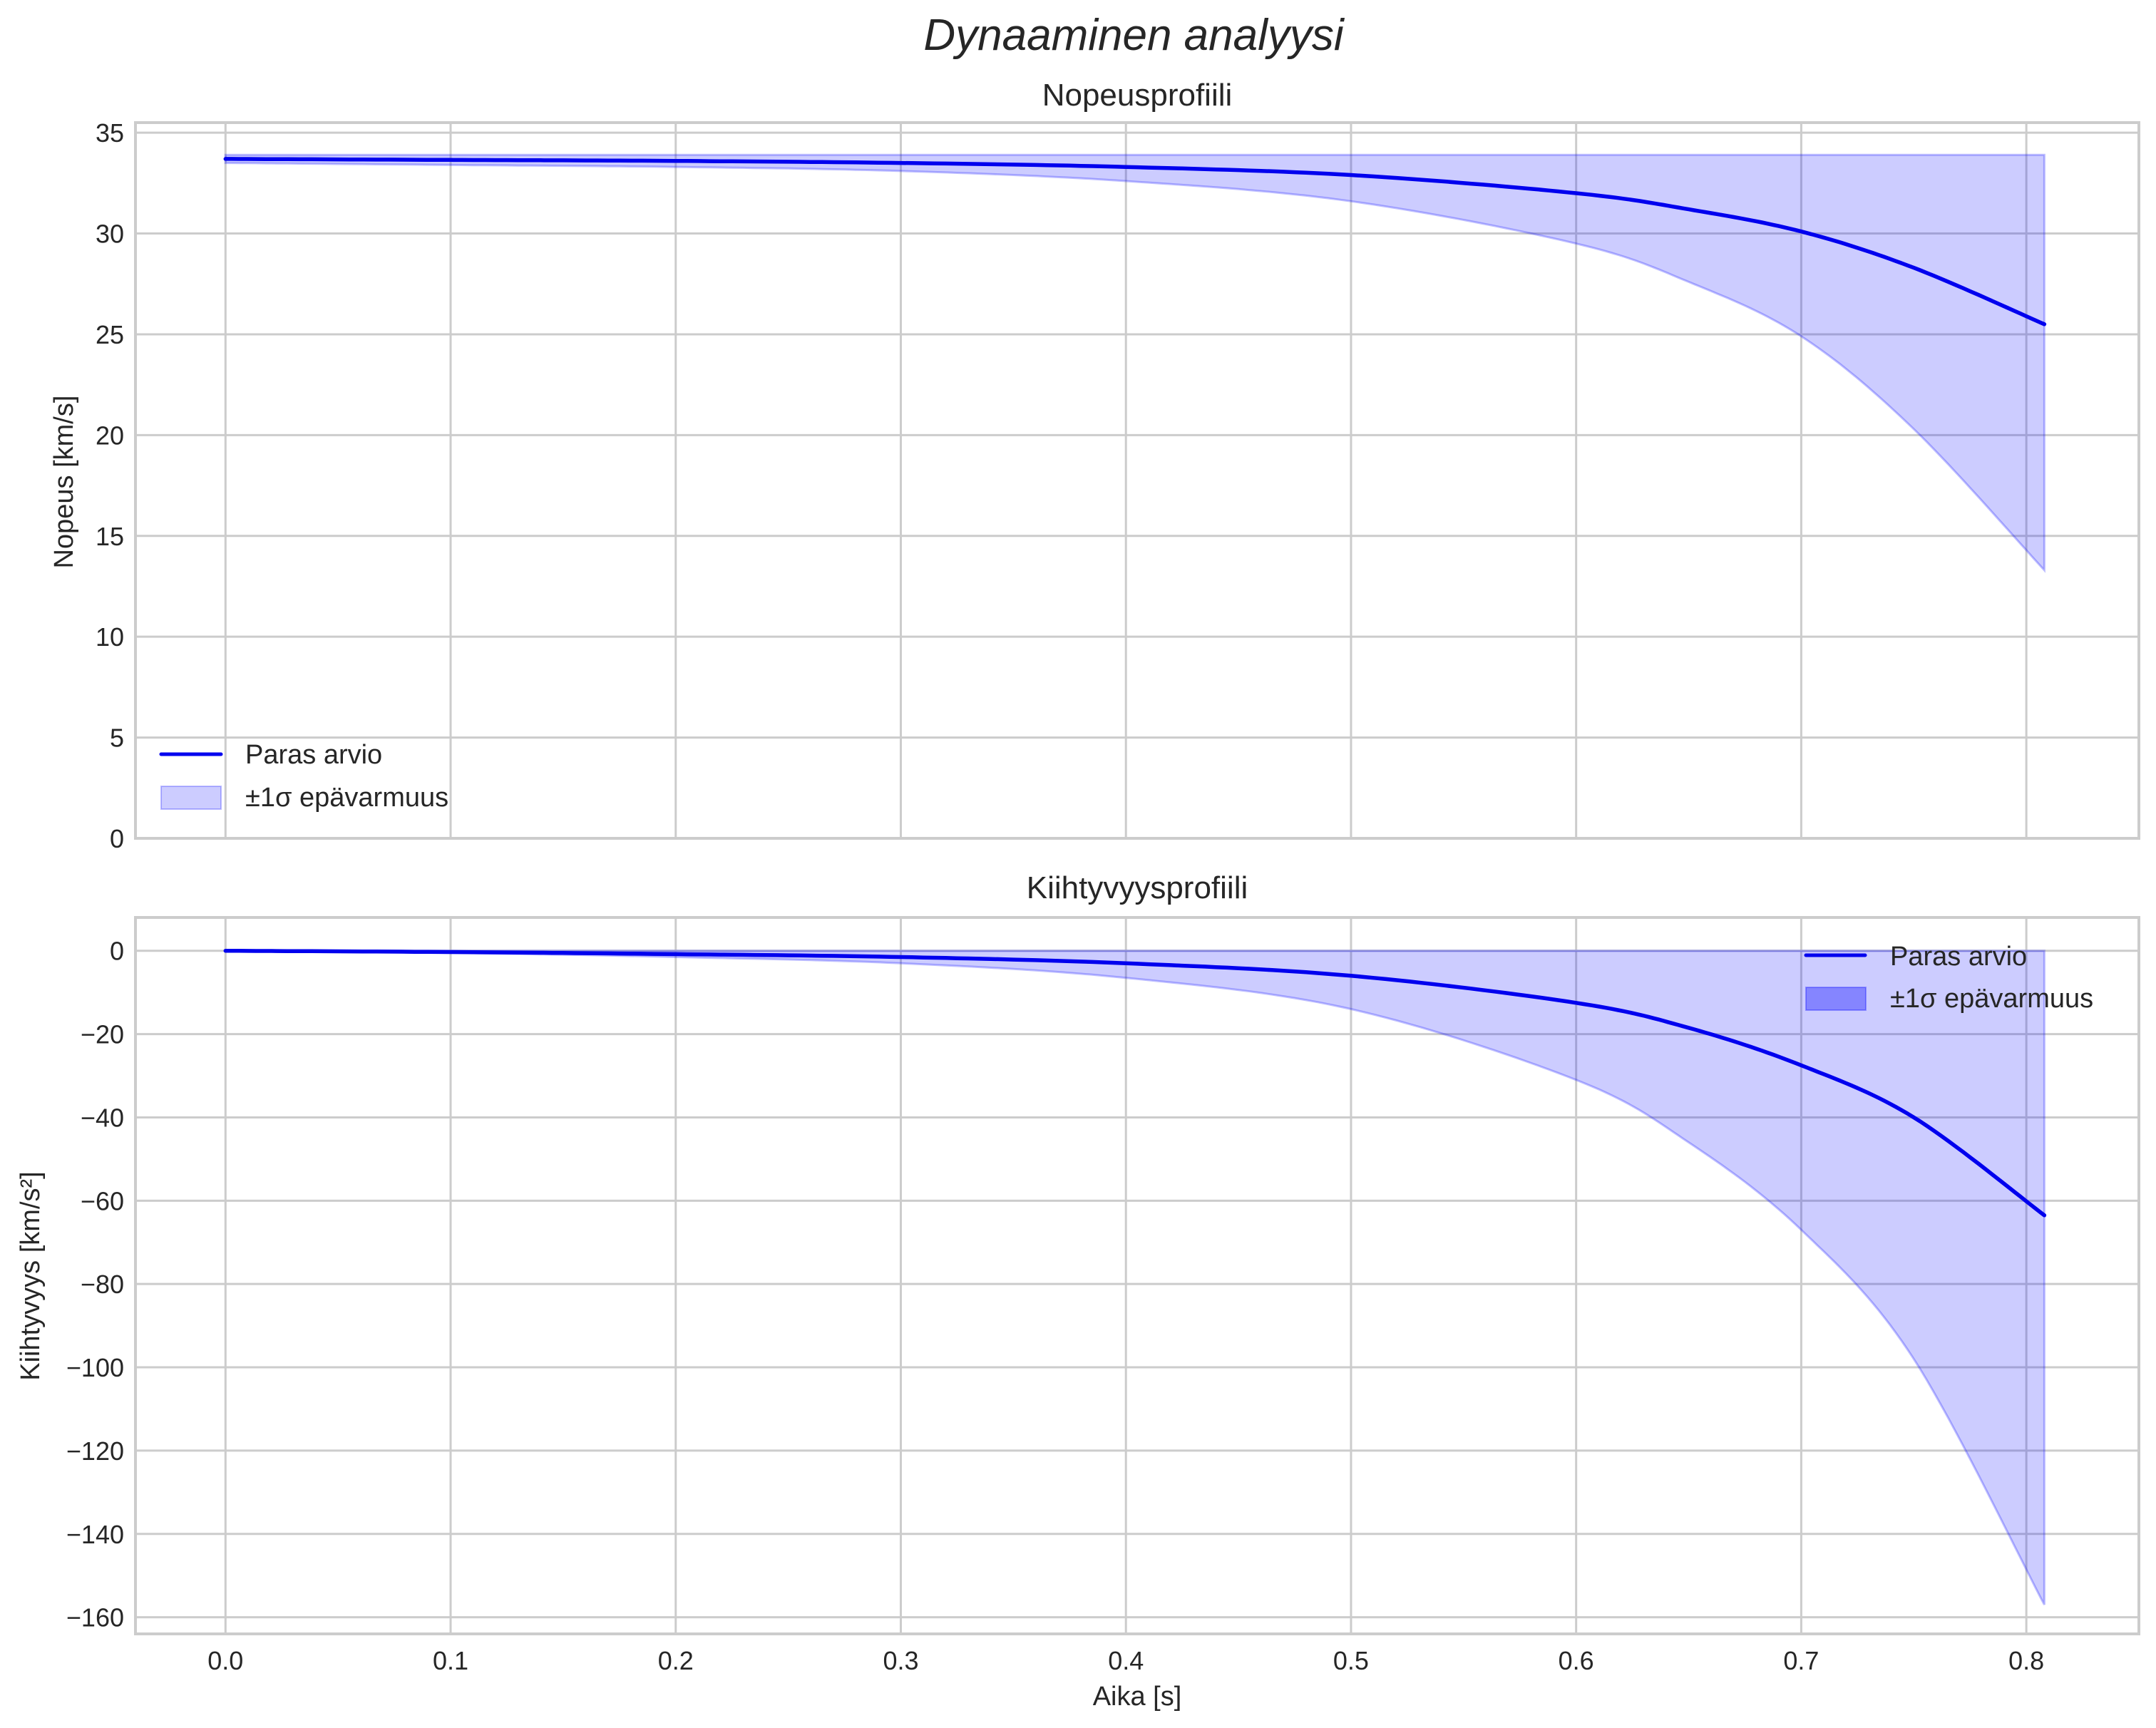  What do you see at coordinates (110, 234) in the screenshot?
I see `y-tick-label: 30` at bounding box center [110, 234].